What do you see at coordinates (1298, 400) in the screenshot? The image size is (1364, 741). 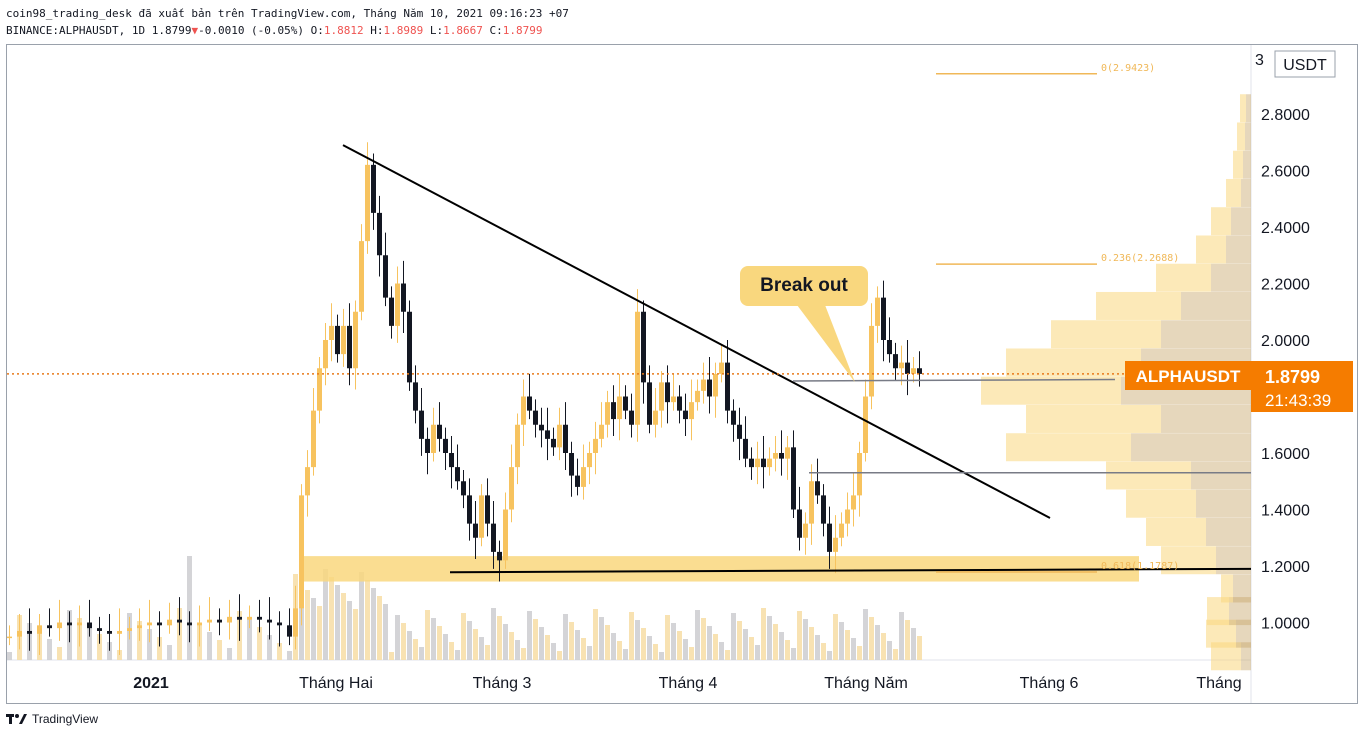 I see `countdown-tag: 21:43:39` at bounding box center [1298, 400].